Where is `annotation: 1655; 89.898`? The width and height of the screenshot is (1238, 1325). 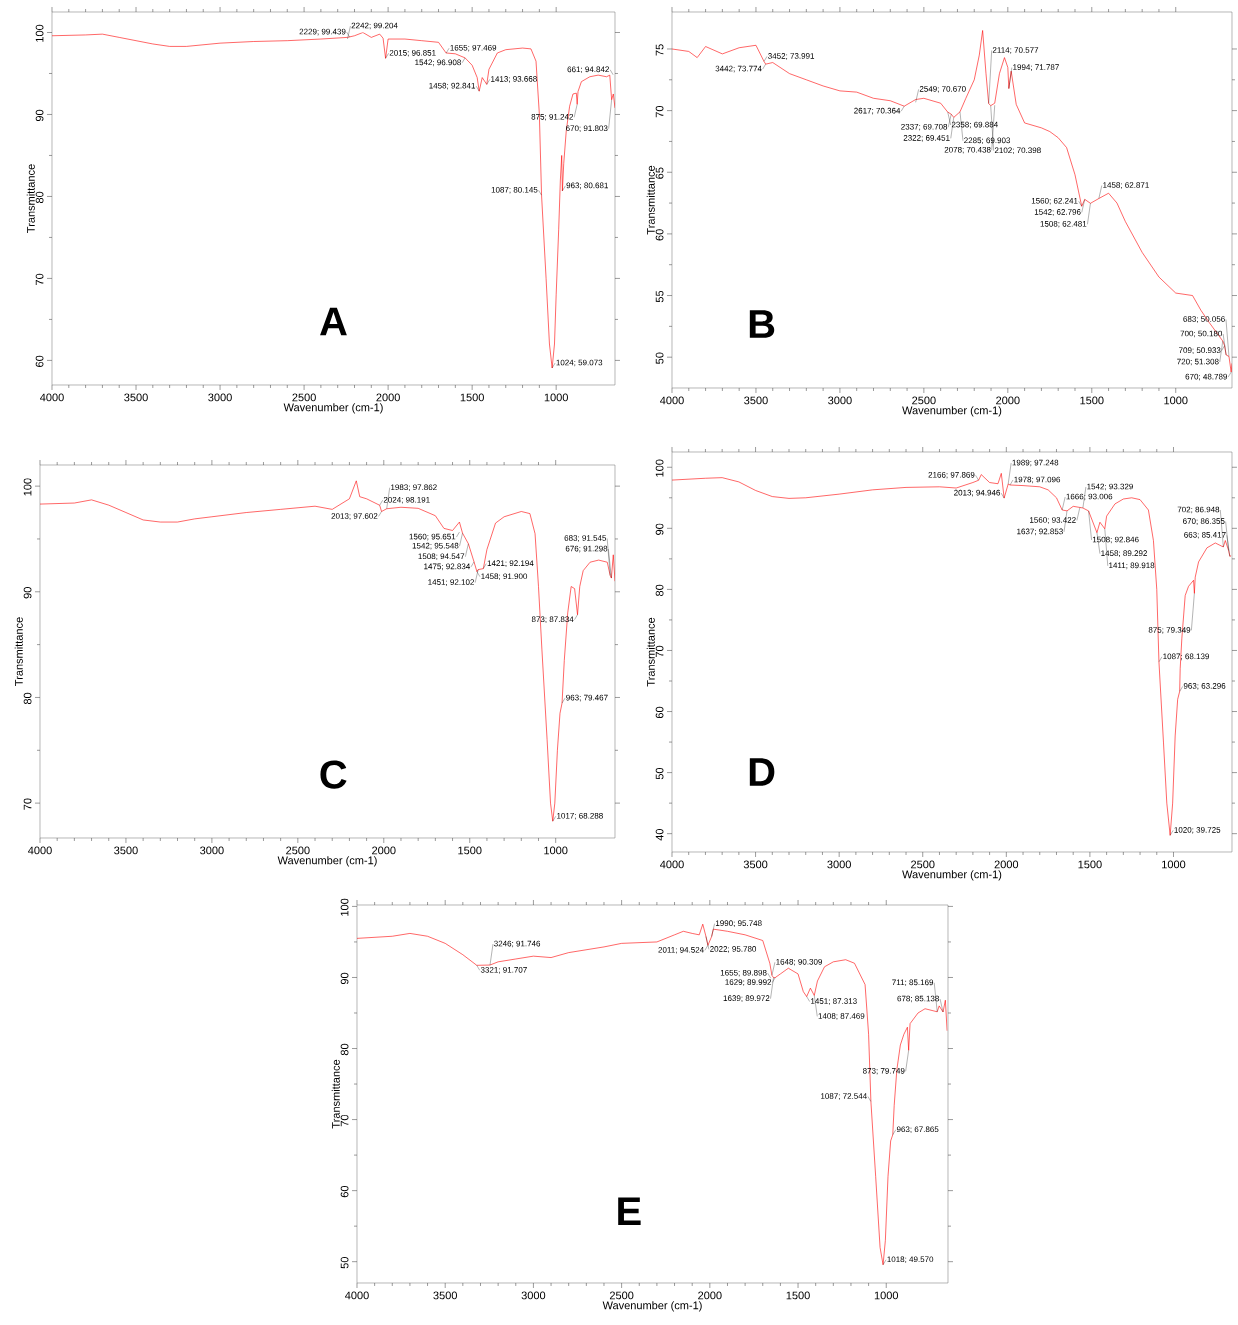 annotation: 1655; 89.898 is located at coordinates (743, 973).